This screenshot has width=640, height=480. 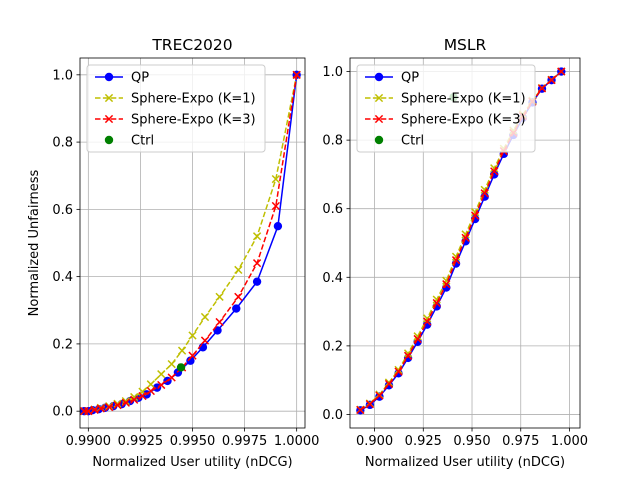 I want to click on ctrl-point, so click(x=181, y=367).